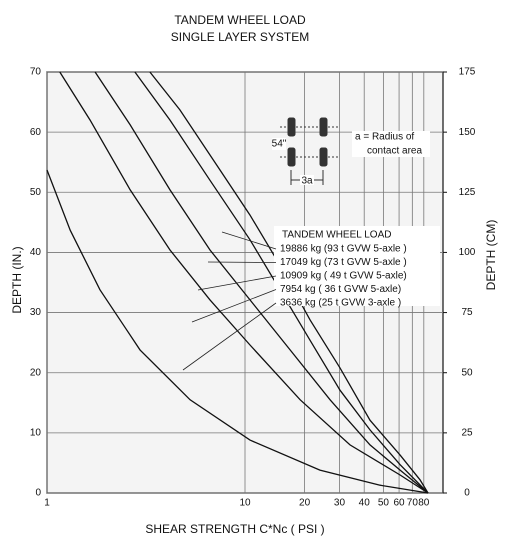 This screenshot has width=509, height=553. I want to click on x-tick-label: 1, so click(47, 503).